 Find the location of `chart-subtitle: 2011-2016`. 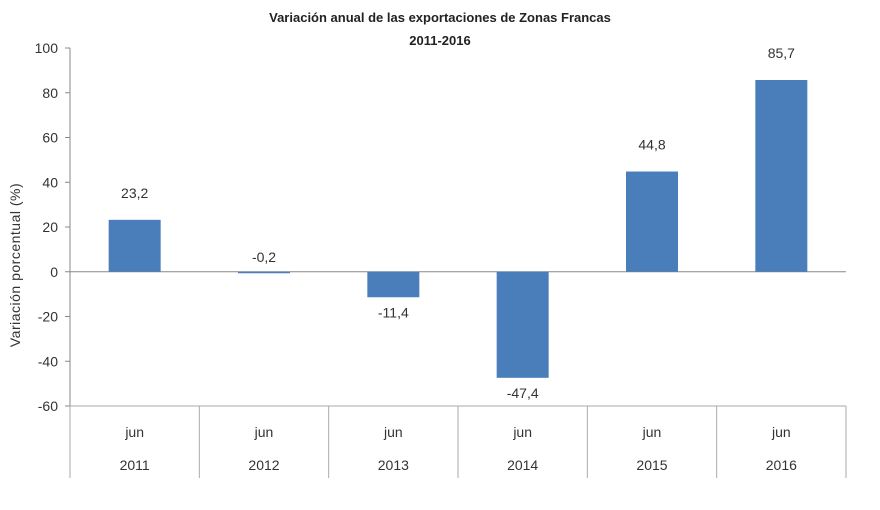

chart-subtitle: 2011-2016 is located at coordinates (439, 40).